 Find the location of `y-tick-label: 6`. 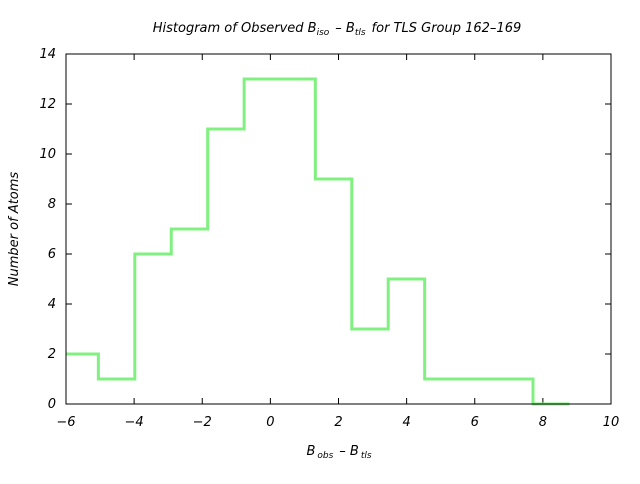

y-tick-label: 6 is located at coordinates (52, 254).